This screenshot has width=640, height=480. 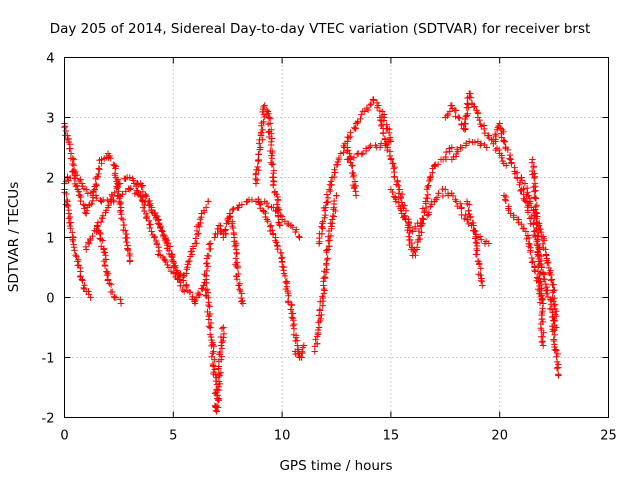 What do you see at coordinates (499, 436) in the screenshot?
I see `x-tick-label: 20` at bounding box center [499, 436].